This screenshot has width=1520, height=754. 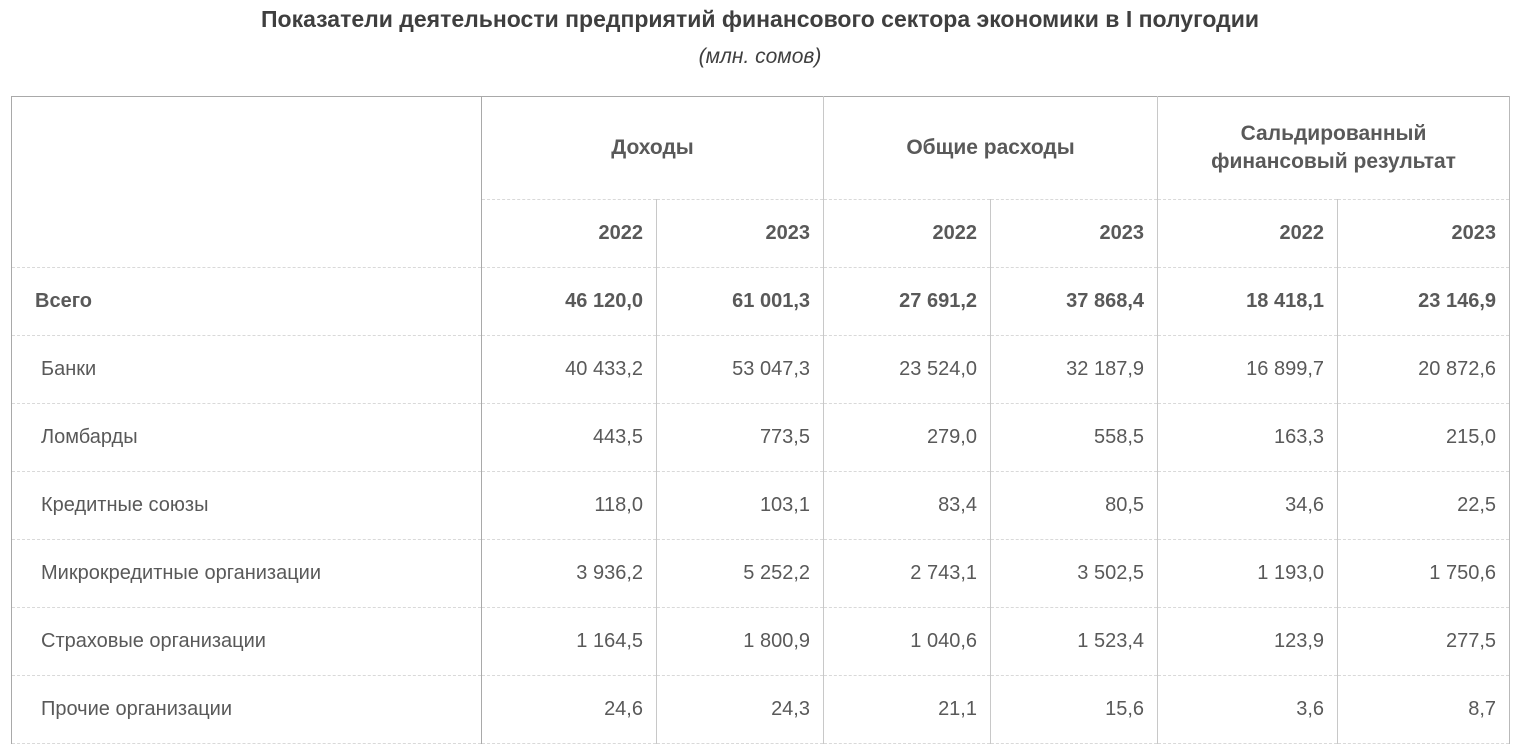 I want to click on cell-value: 163,3, so click(x=1247, y=437).